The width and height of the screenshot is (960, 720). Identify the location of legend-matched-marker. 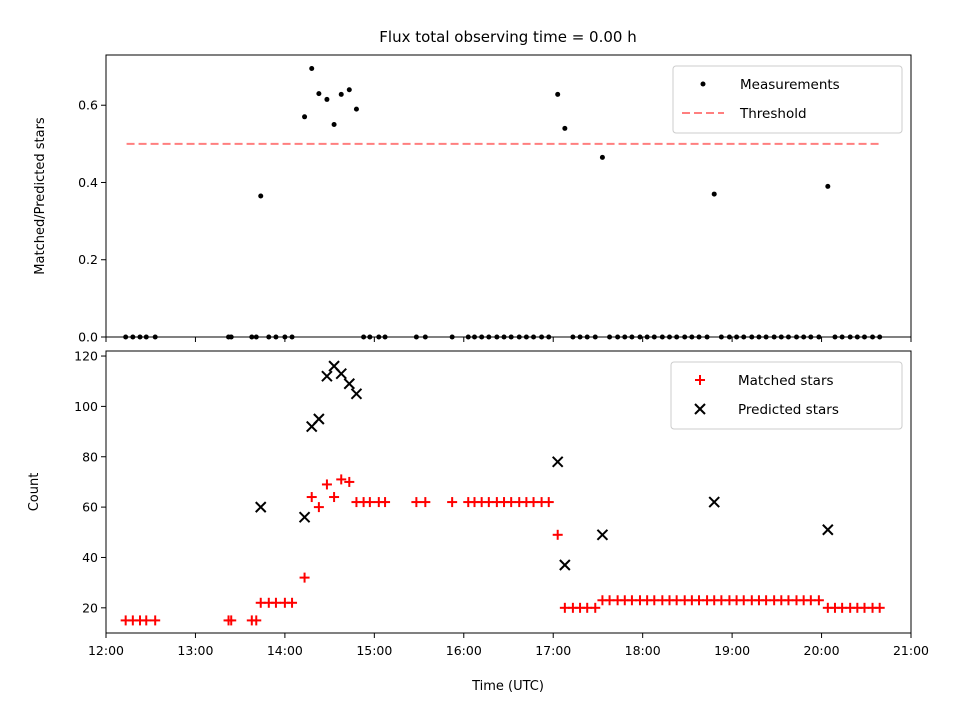
(700, 380).